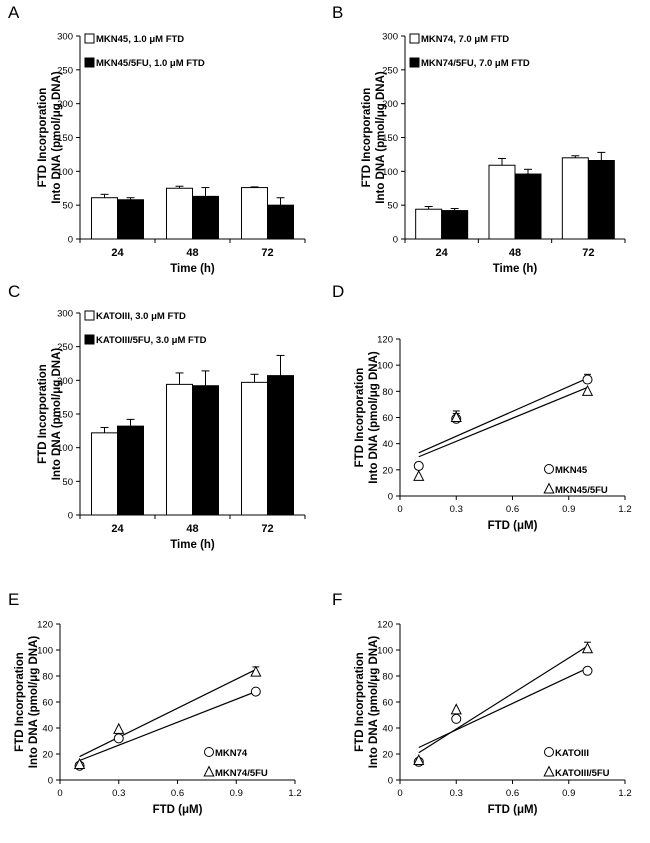 The image size is (650, 843). Describe the element at coordinates (568, 793) in the screenshot. I see `x-tick-label: 0.9` at that location.